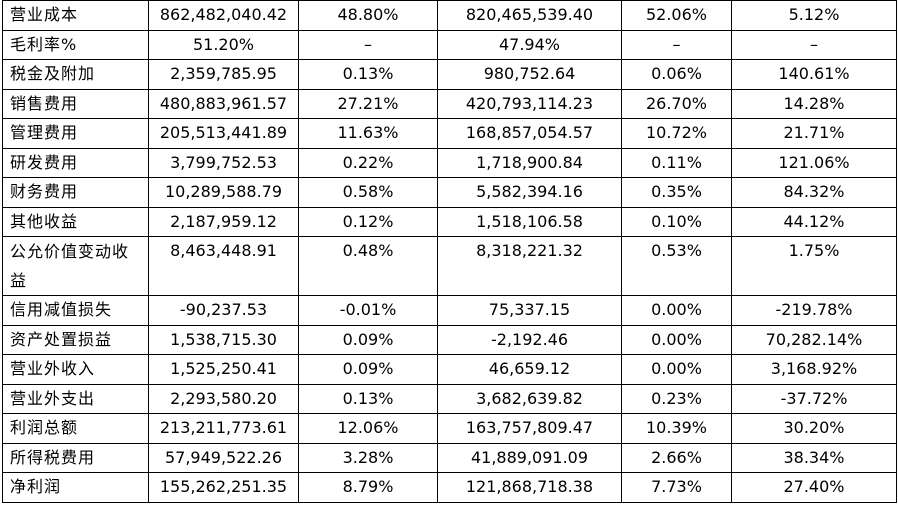  I want to click on prior-percent: 0.10%, so click(676, 221).